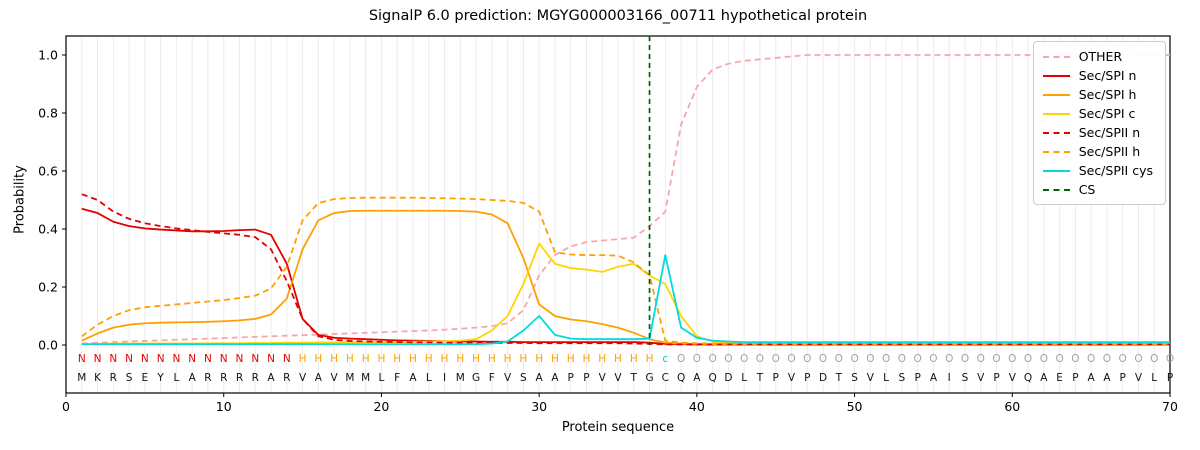 Image resolution: width=1200 pixels, height=450 pixels. What do you see at coordinates (1097, 56) in the screenshot?
I see `legend-item-other: OTHER` at bounding box center [1097, 56].